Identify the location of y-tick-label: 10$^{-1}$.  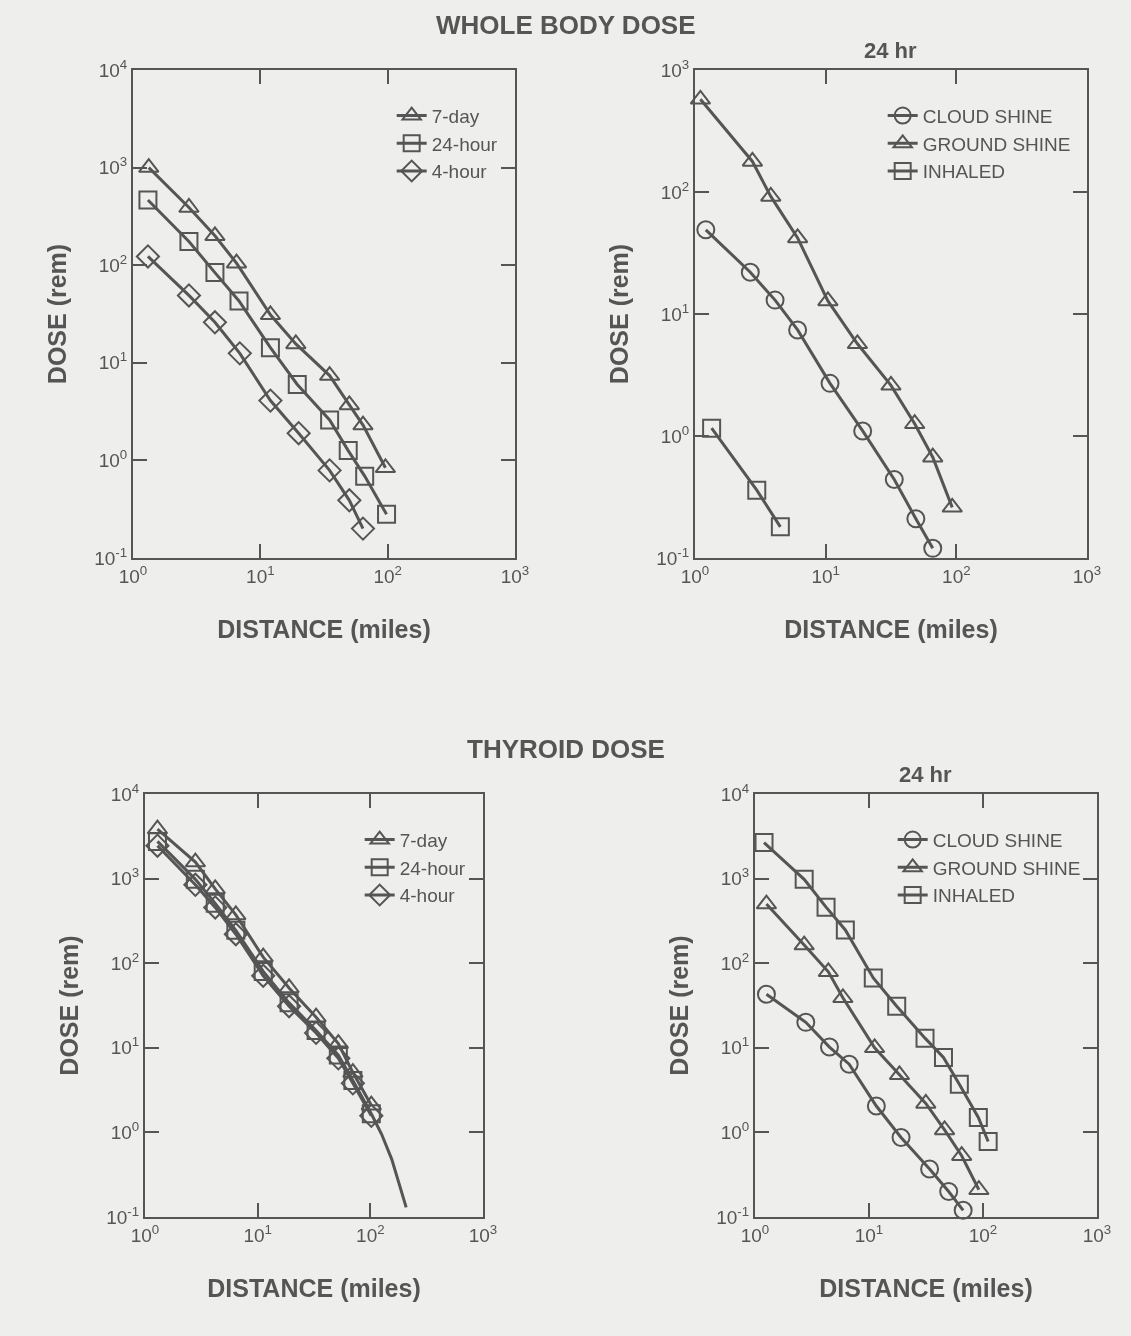
(111, 556).